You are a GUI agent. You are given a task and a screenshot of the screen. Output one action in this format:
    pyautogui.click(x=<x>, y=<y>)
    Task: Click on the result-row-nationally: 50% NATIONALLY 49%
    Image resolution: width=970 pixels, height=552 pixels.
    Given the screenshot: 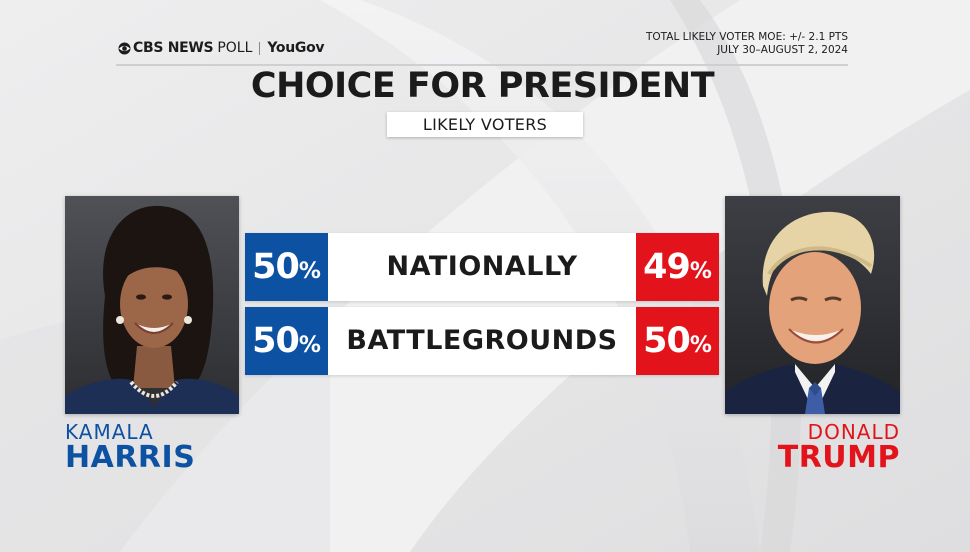 What is the action you would take?
    pyautogui.click(x=482, y=267)
    